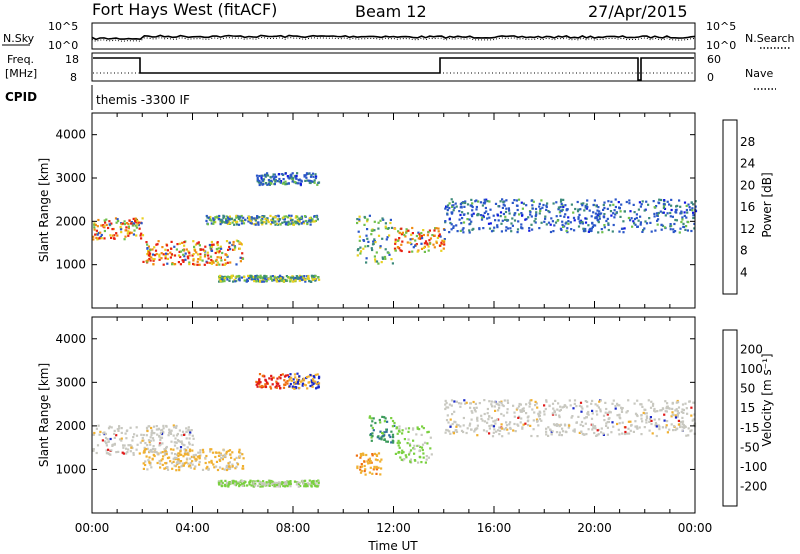 The width and height of the screenshot is (800, 554). Describe the element at coordinates (44, 415) in the screenshot. I see `velocity-ylabel: Slant Range [km]` at that location.